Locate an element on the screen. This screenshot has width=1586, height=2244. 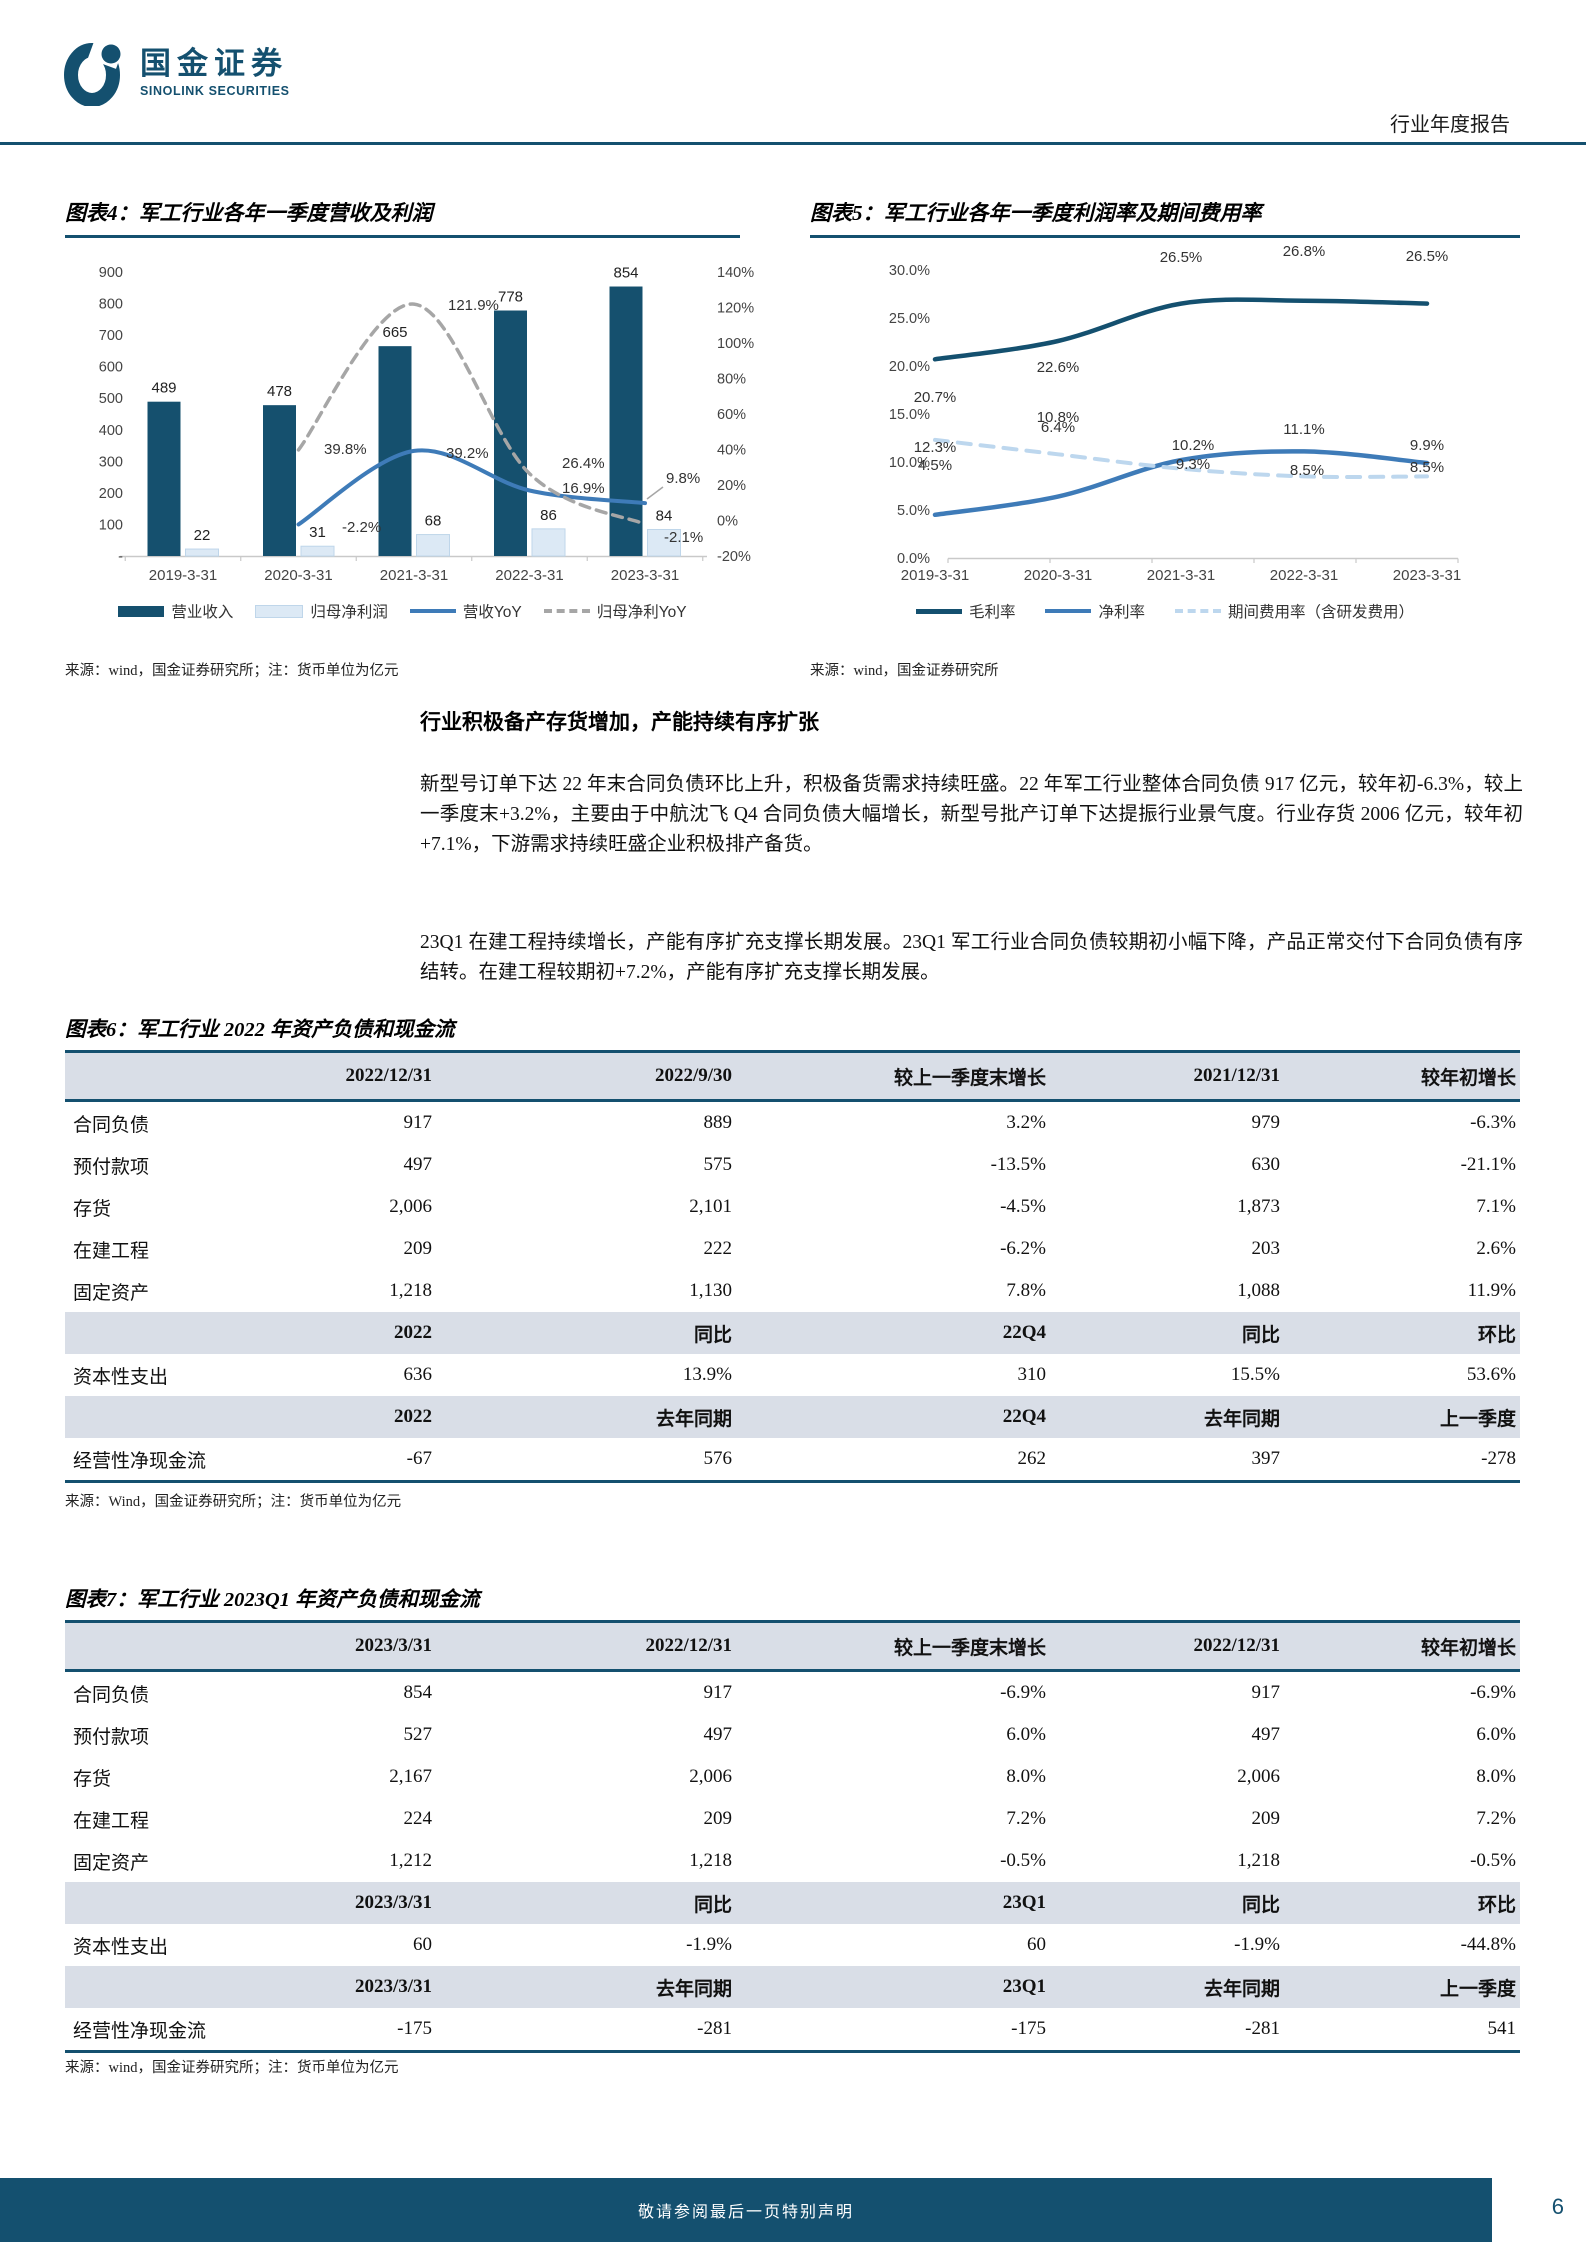
table-cell: 222 is located at coordinates (718, 1248).